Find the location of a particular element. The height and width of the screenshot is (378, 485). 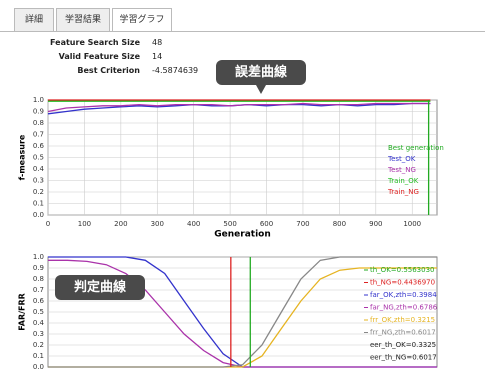

callout: 判定曲線 is located at coordinates (100, 287).